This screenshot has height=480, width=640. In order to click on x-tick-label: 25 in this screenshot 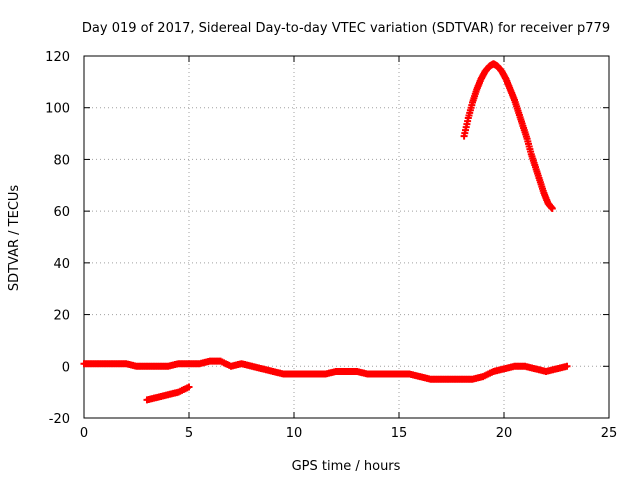, I will do `click(609, 433)`.